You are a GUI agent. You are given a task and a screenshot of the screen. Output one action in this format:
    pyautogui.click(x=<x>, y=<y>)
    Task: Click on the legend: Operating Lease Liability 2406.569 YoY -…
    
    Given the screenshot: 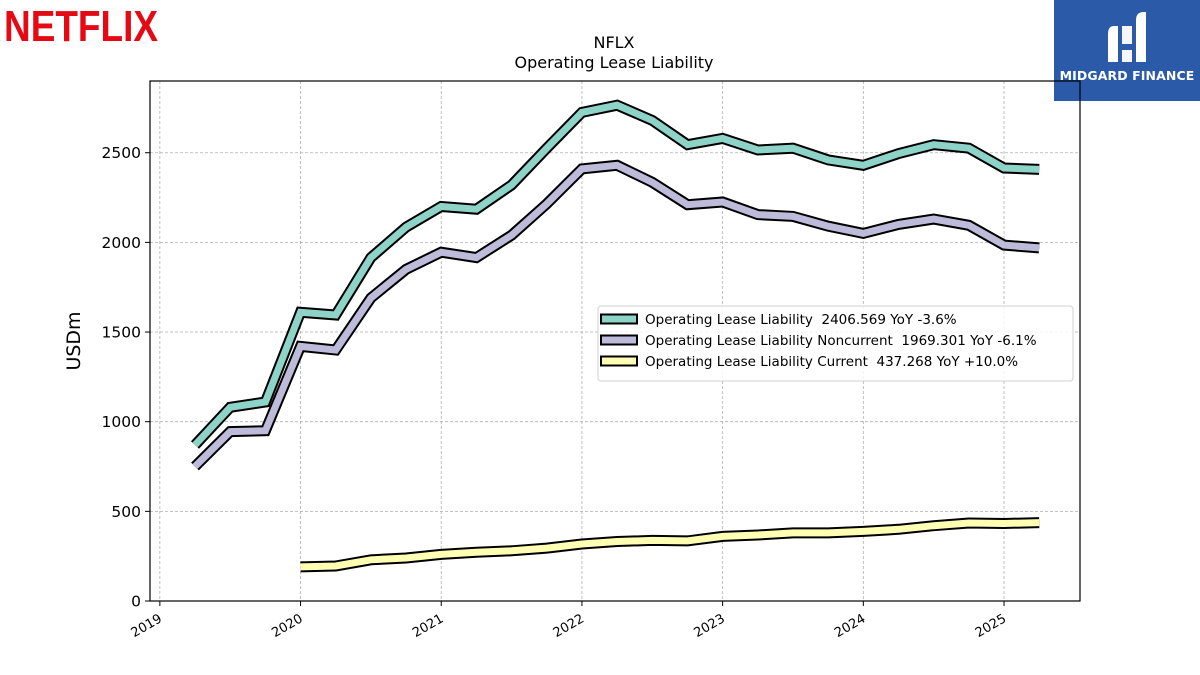 What is the action you would take?
    pyautogui.click(x=835, y=343)
    